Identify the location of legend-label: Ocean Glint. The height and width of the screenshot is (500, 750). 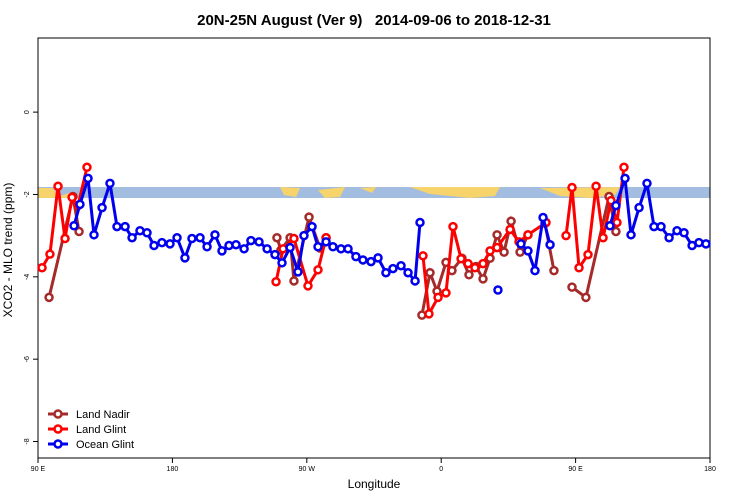
(105, 445).